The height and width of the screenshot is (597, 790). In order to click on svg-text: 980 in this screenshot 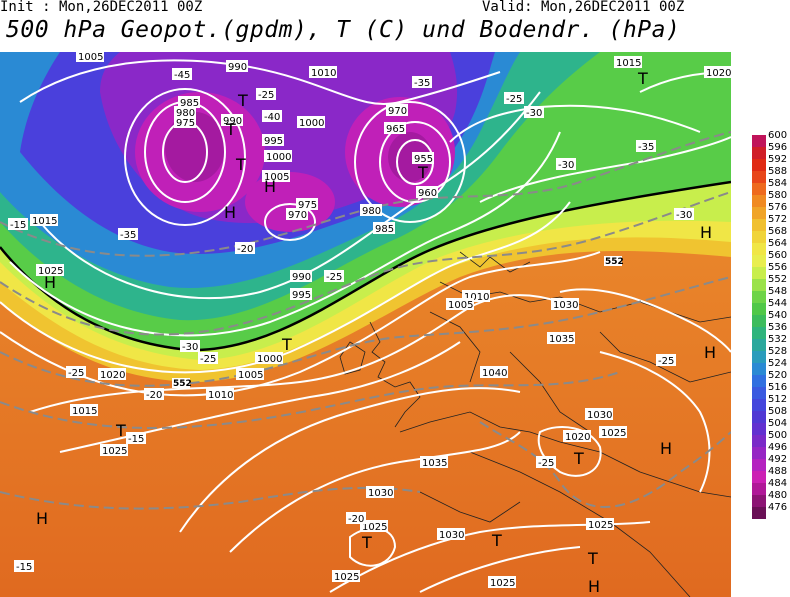, I will do `click(371, 211)`.